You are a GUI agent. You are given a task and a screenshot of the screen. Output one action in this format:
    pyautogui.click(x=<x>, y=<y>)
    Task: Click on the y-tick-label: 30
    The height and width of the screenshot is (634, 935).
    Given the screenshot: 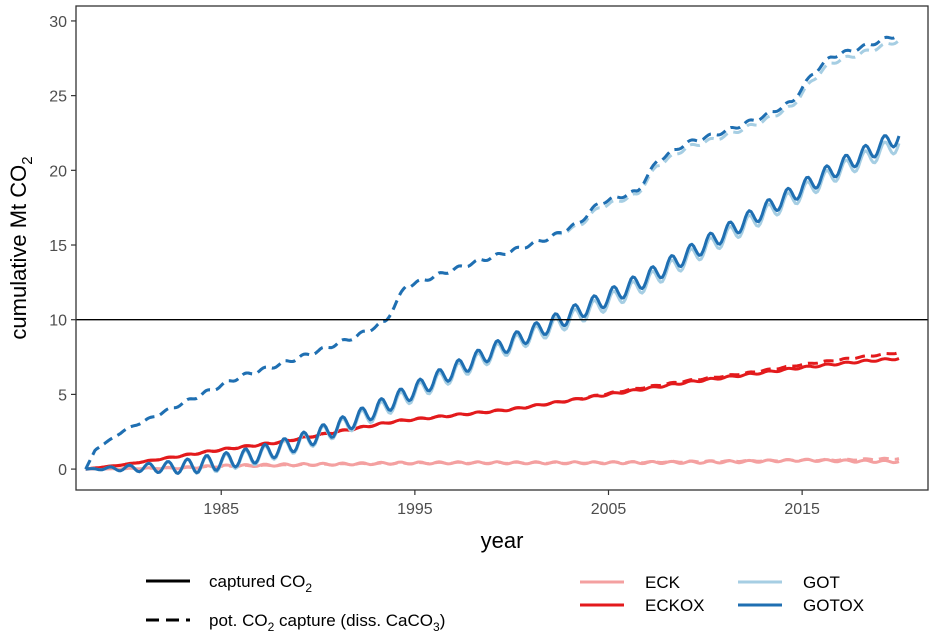 What is the action you would take?
    pyautogui.click(x=58, y=22)
    